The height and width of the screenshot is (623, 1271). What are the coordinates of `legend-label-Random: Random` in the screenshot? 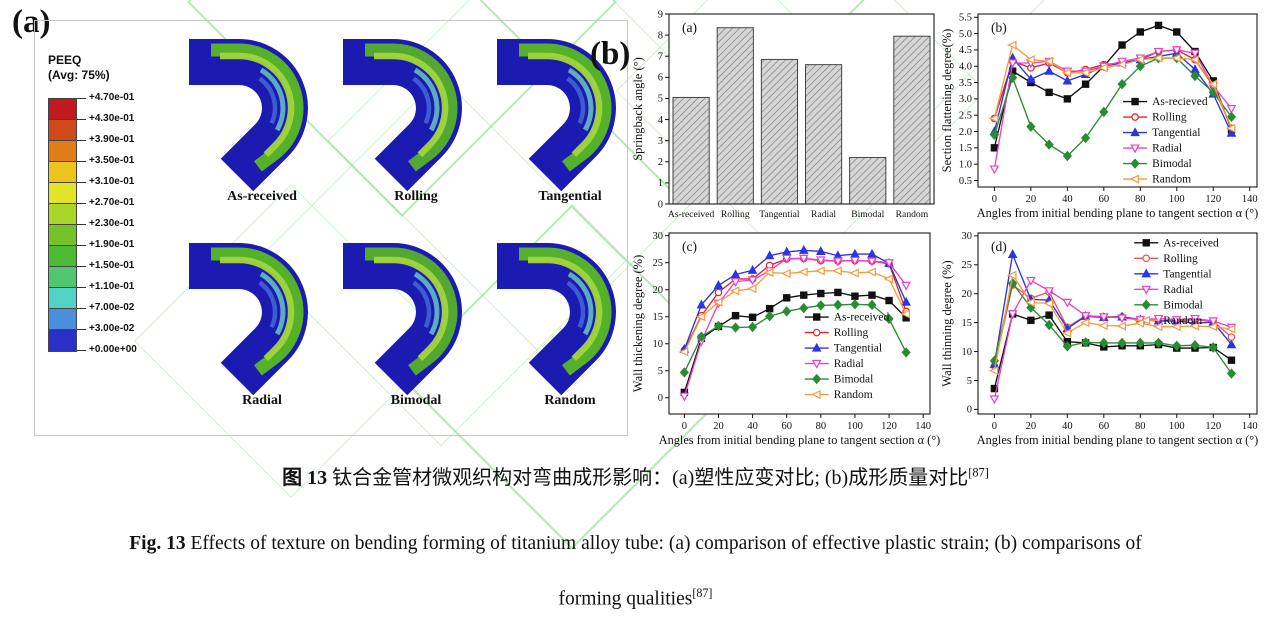 It's located at (1182, 321).